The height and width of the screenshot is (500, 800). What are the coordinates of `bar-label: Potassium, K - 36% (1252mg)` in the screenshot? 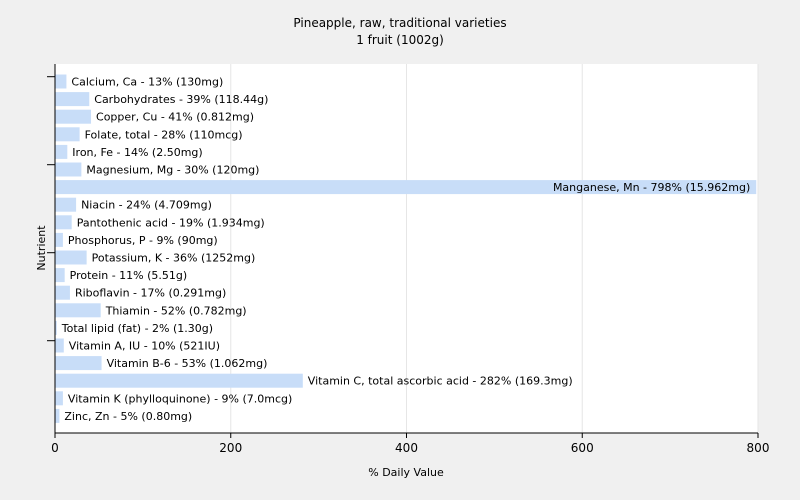 It's located at (174, 258).